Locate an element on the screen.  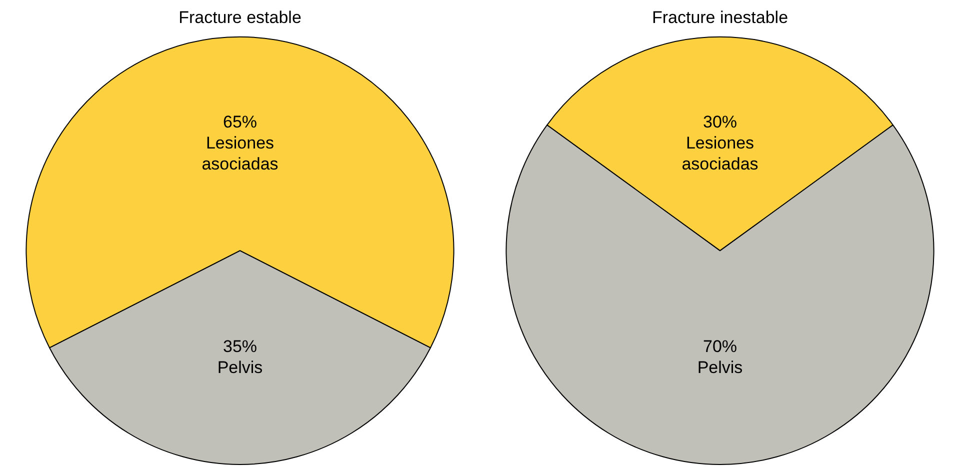
data-label: 70% is located at coordinates (720, 346).